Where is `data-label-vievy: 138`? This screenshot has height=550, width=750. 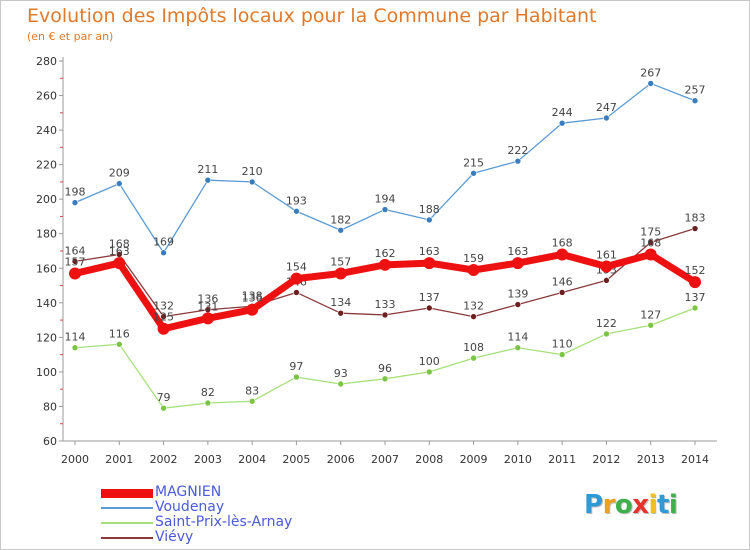
data-label-vievy: 138 is located at coordinates (252, 295).